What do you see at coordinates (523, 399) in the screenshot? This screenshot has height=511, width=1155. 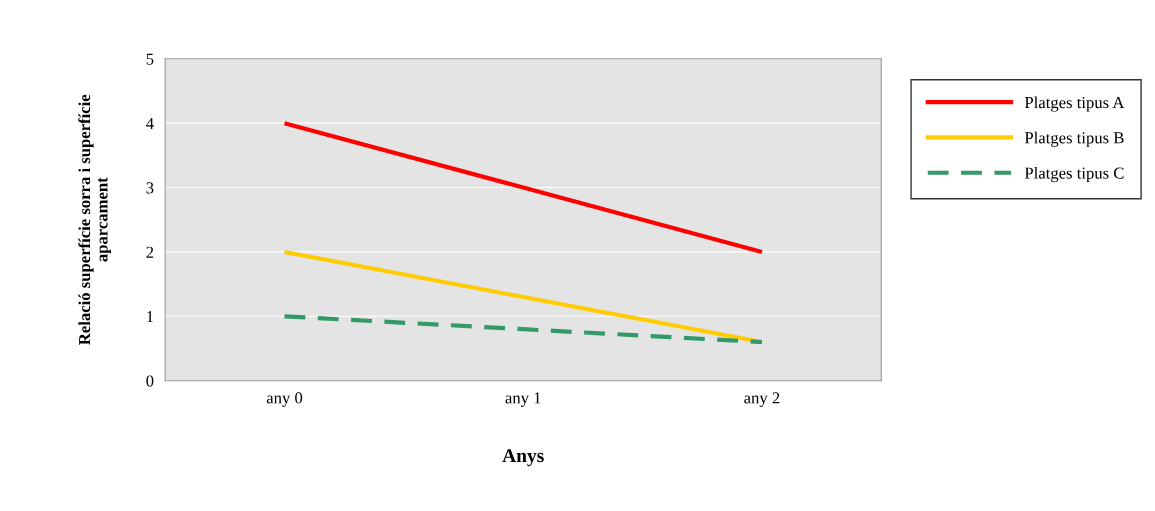 I see `x-tick-label: any 1` at bounding box center [523, 399].